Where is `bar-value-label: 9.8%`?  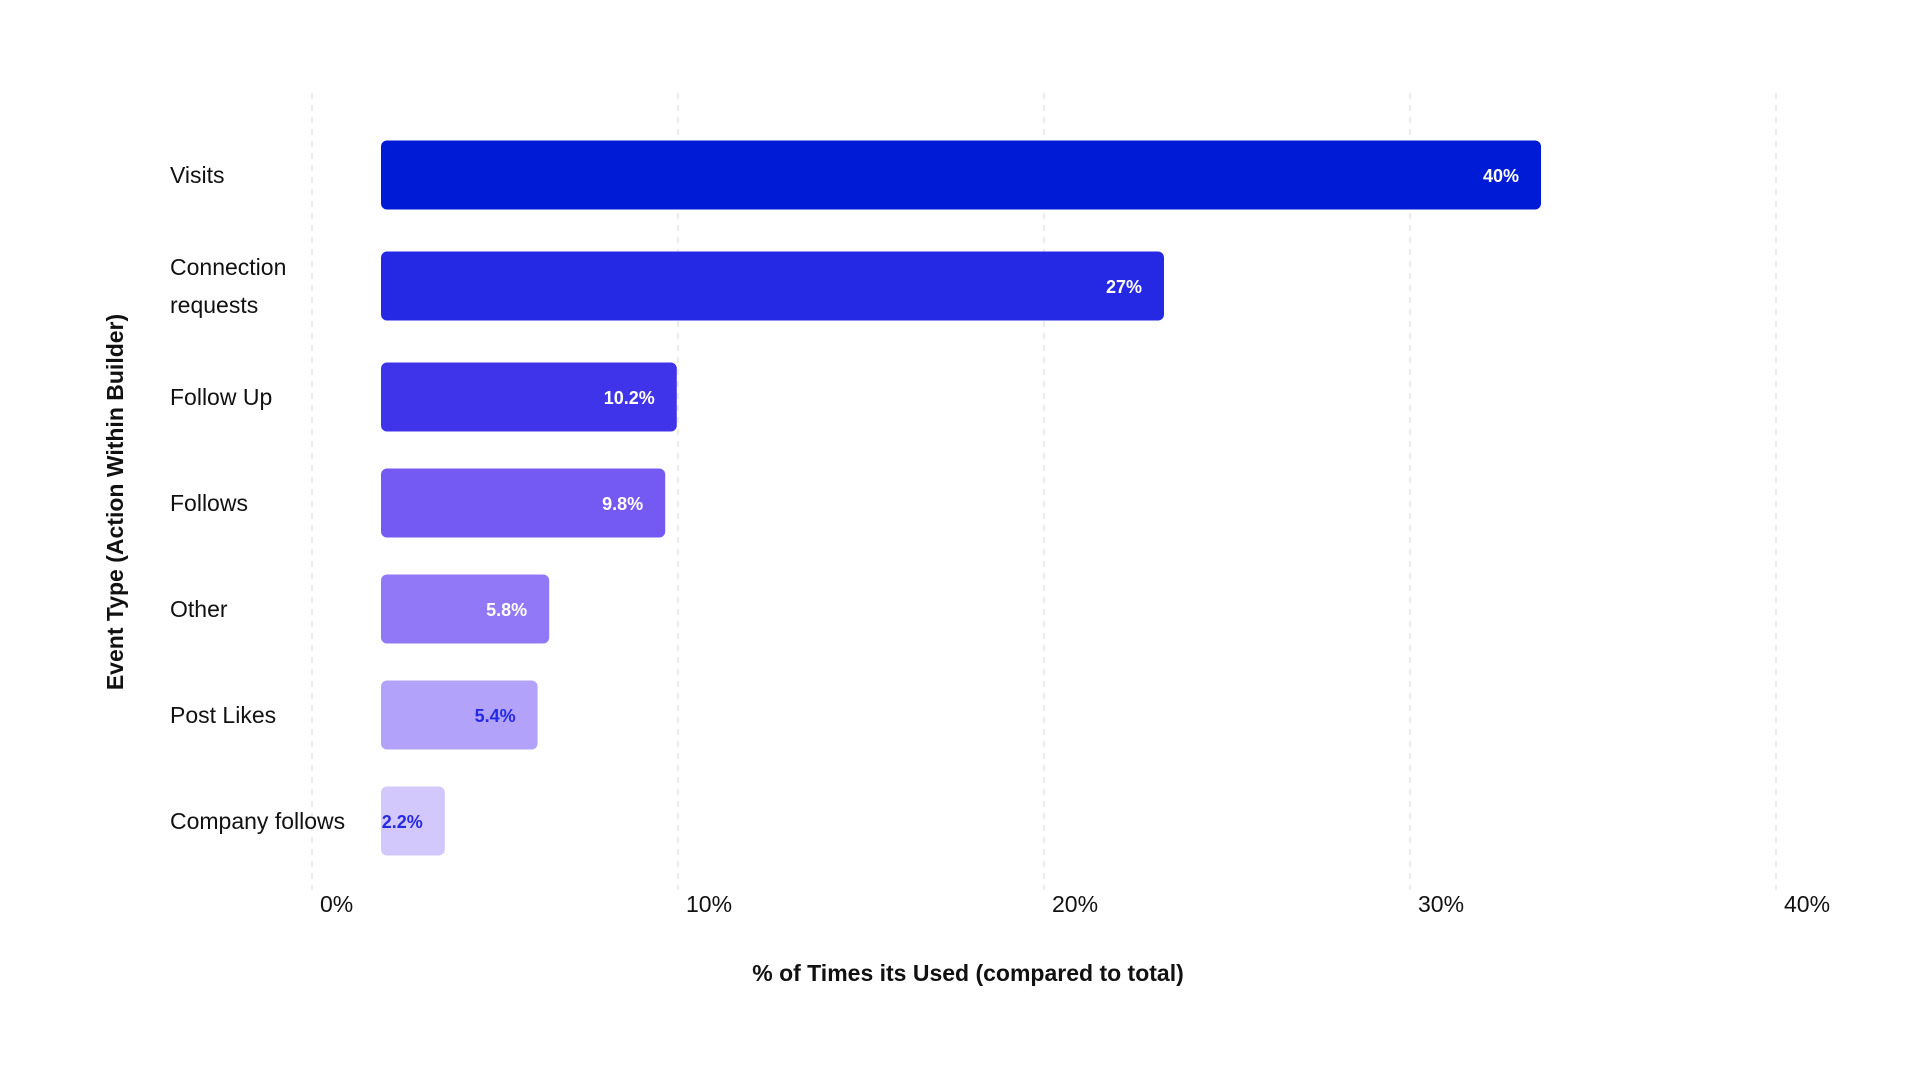
bar-value-label: 9.8% is located at coordinates (622, 504).